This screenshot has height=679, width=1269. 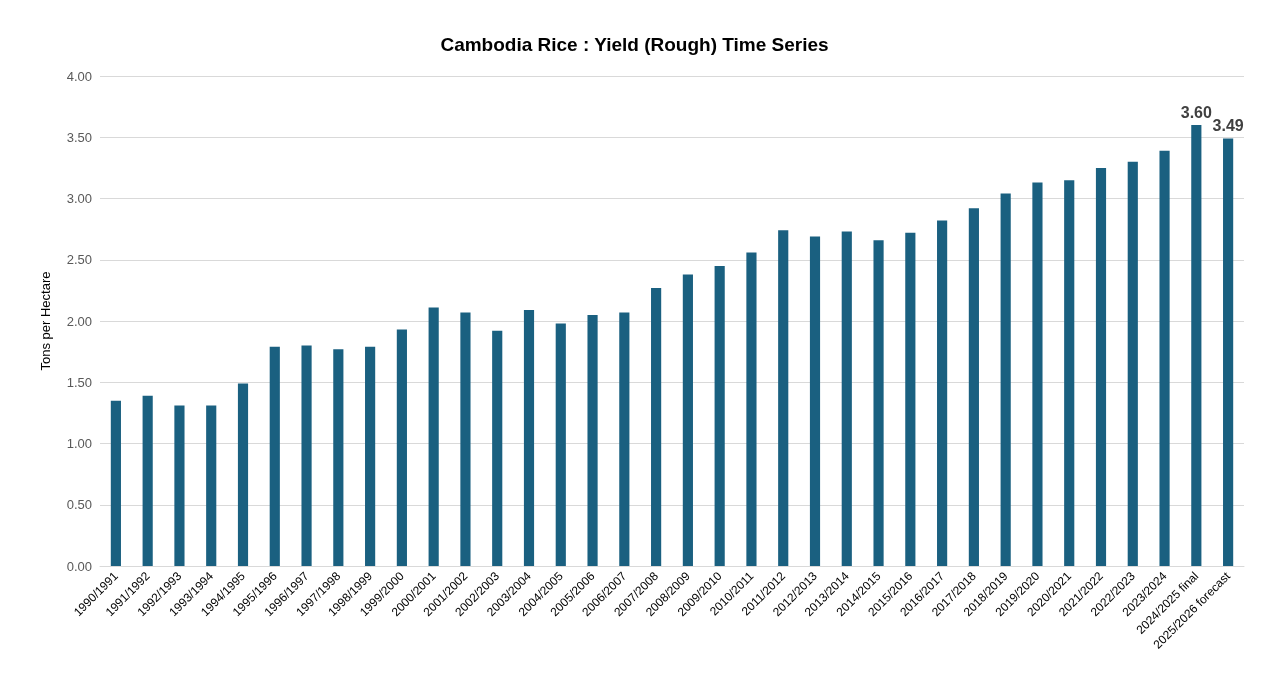 What do you see at coordinates (79, 260) in the screenshot?
I see `y-tick-label: 2.50` at bounding box center [79, 260].